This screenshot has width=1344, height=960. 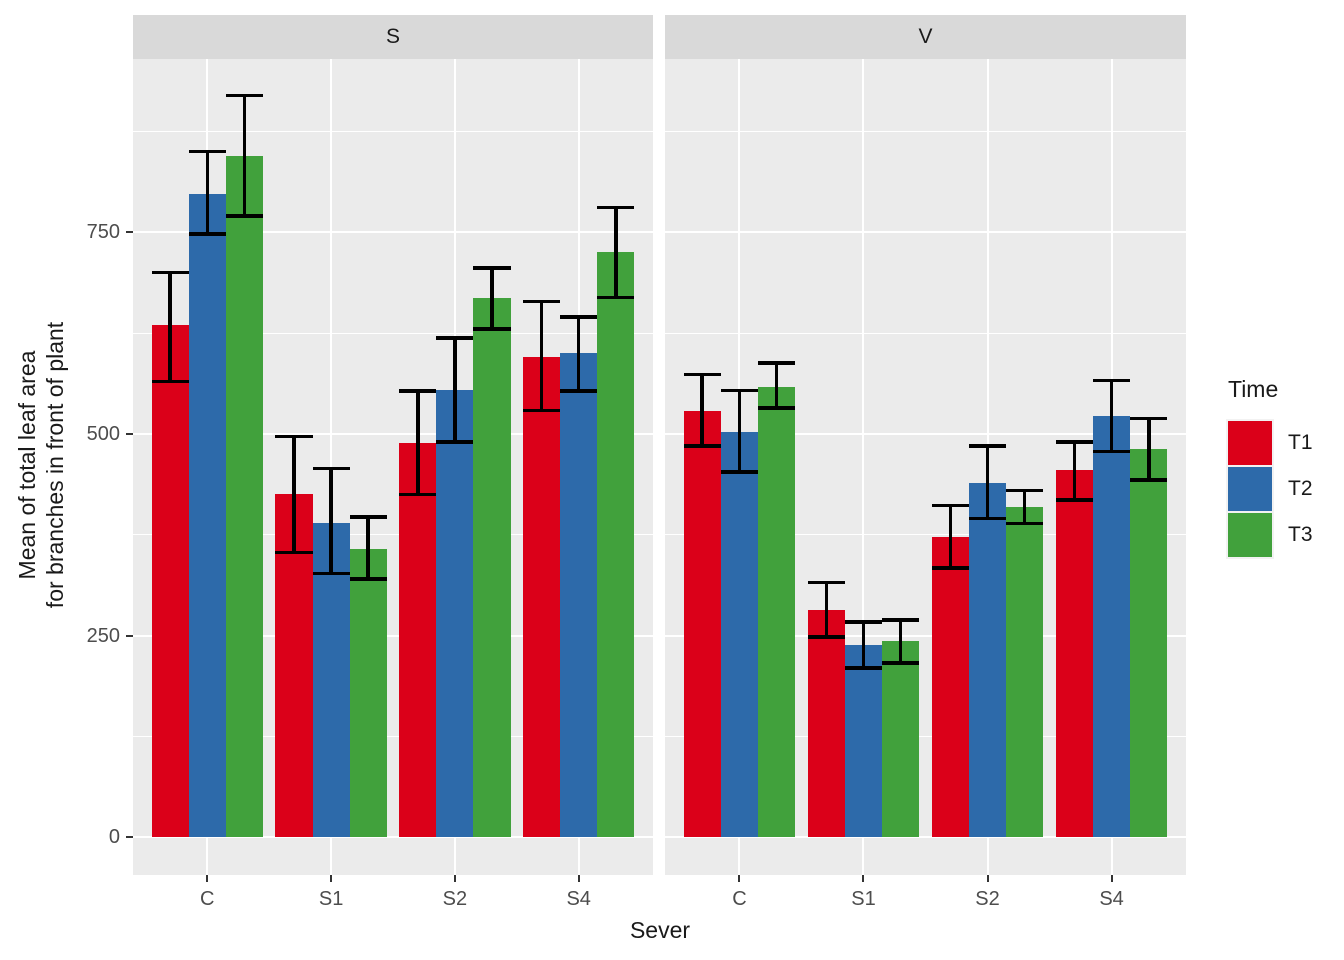 I want to click on legend-key-label: T3, so click(x=1300, y=534).